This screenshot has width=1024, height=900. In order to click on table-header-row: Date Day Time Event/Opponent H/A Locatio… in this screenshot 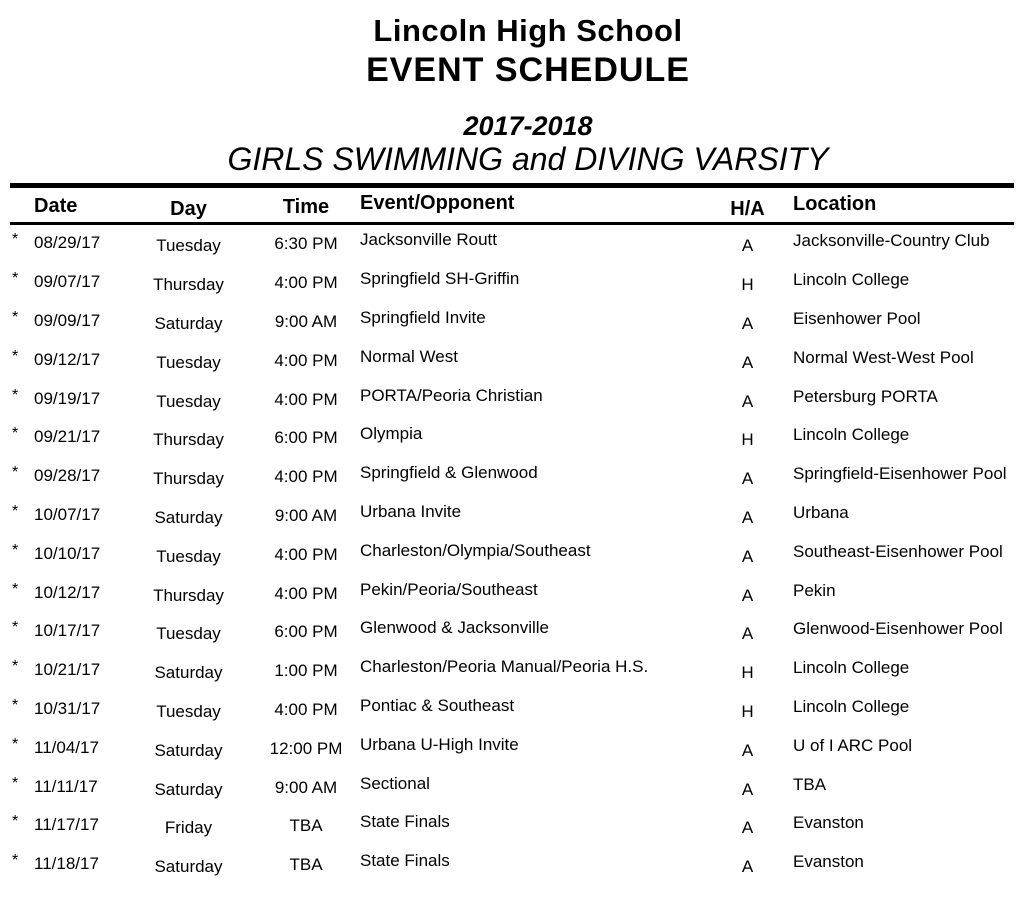, I will do `click(512, 206)`.